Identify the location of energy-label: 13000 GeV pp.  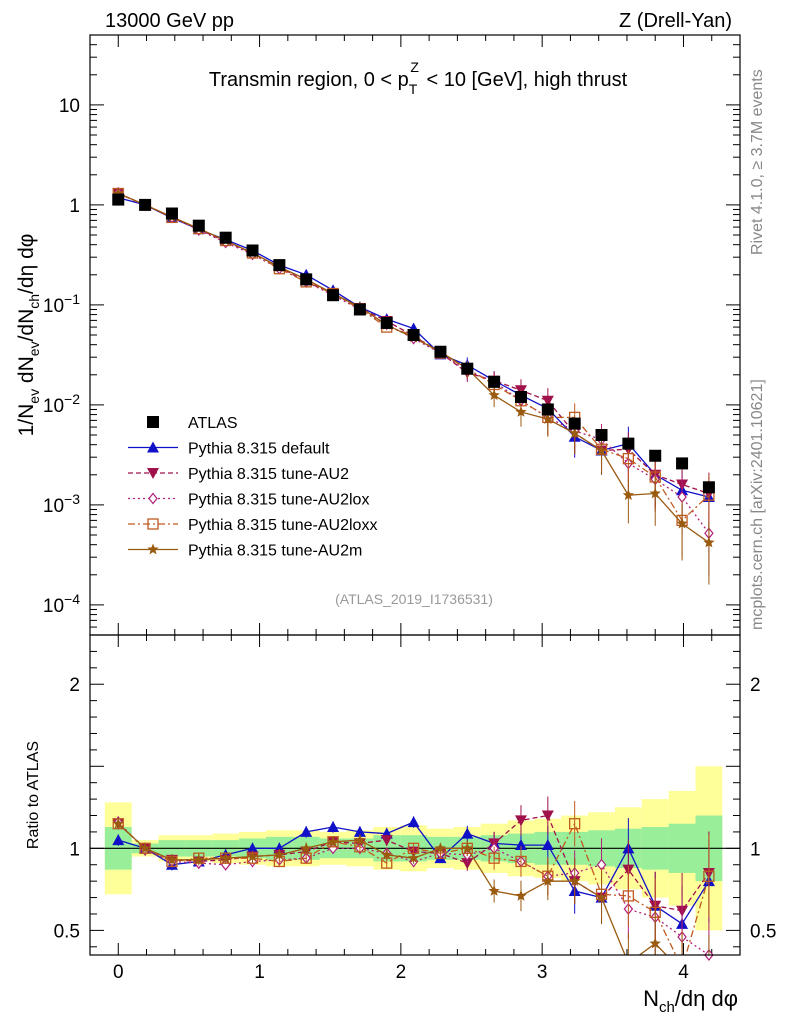
(169, 21).